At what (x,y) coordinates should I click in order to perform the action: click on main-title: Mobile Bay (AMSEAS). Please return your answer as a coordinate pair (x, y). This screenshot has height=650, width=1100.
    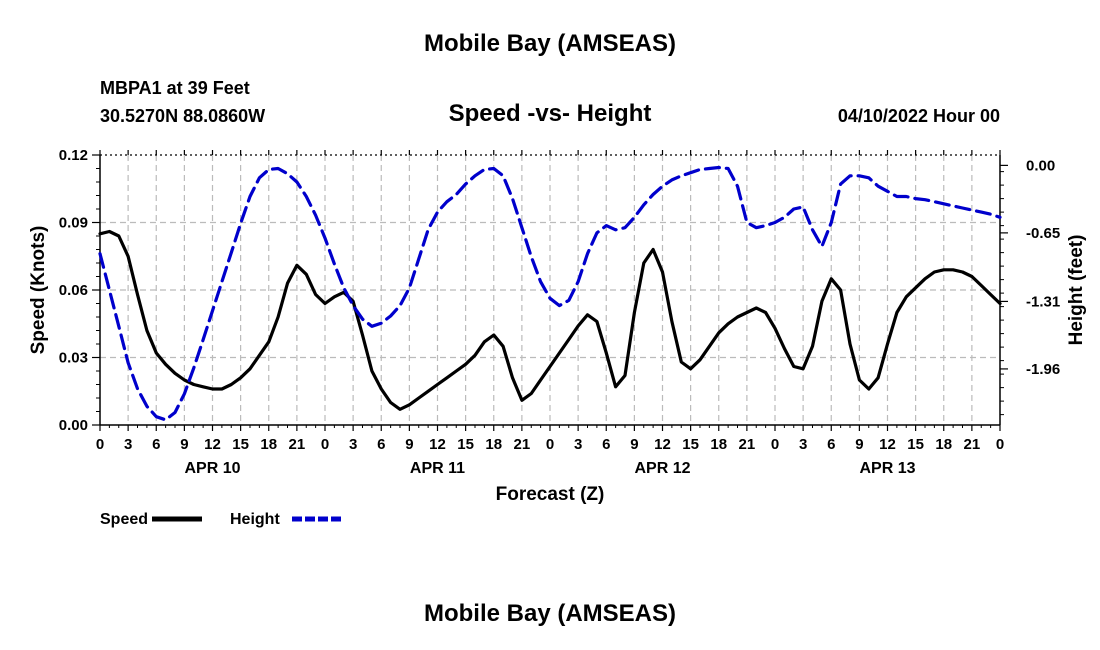
    Looking at the image, I should click on (550, 43).